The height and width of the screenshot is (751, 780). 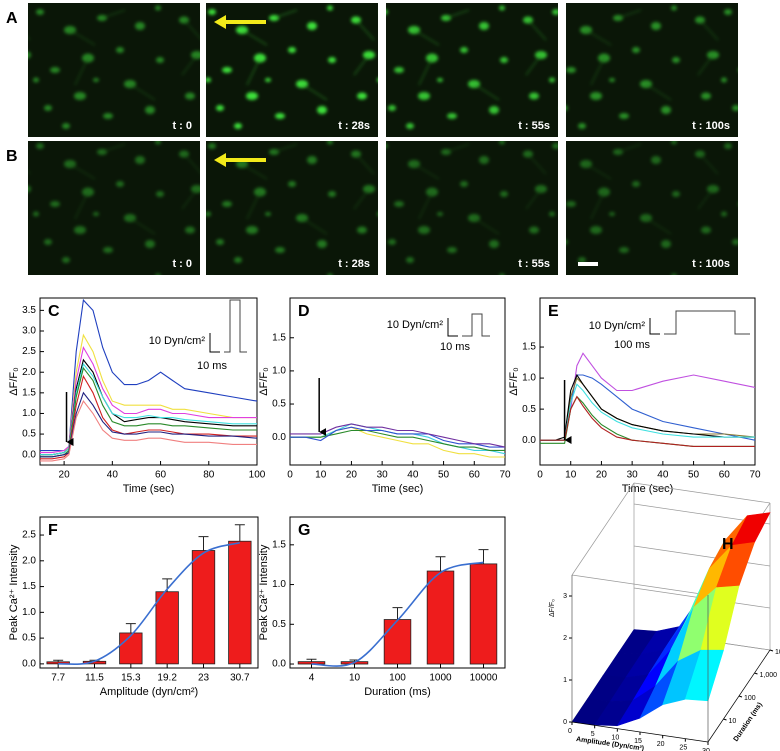 I want to click on surface-patch, so click(x=704, y=675).